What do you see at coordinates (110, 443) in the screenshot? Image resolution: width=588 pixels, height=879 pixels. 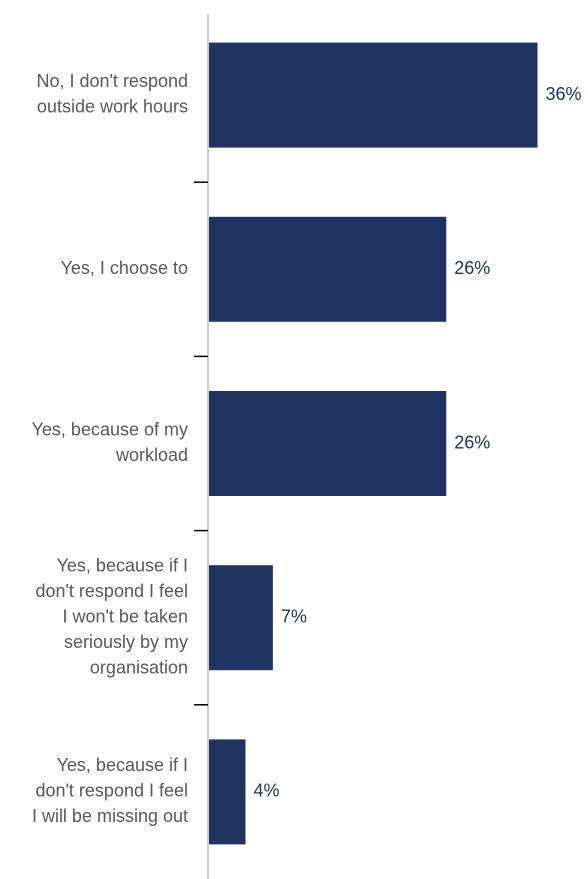 I see `category-label: Yes, because of my workload` at bounding box center [110, 443].